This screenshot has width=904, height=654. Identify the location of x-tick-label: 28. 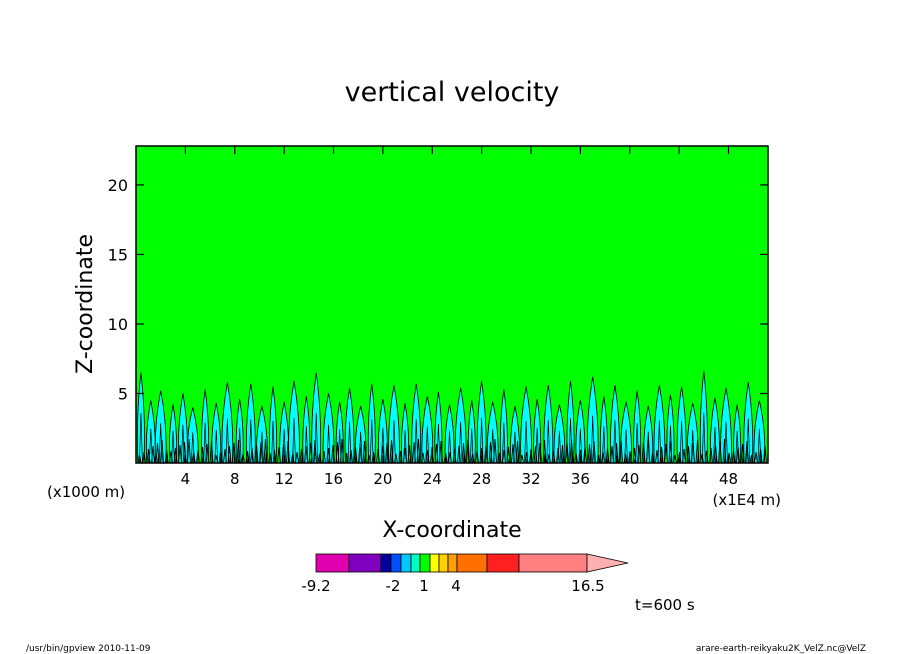
(481, 479).